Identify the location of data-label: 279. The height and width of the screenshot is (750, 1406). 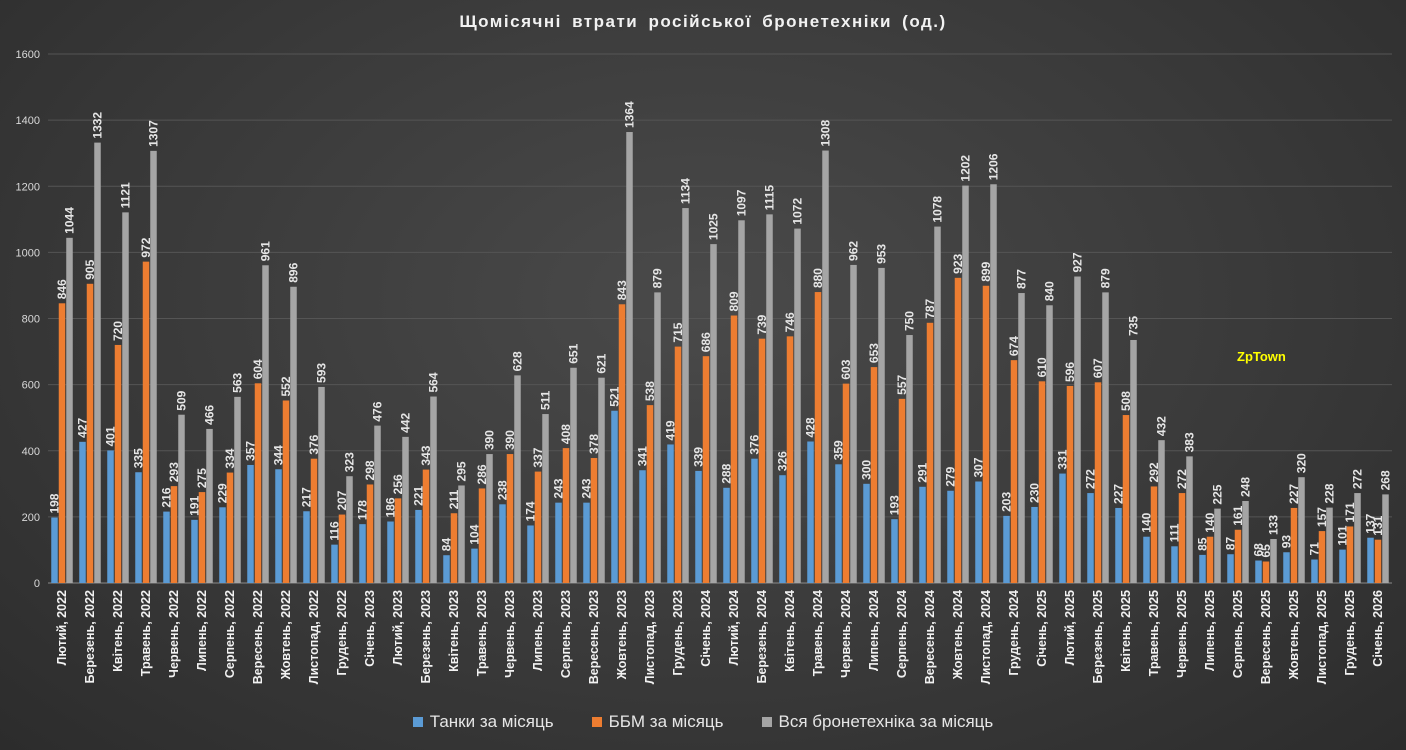
(951, 476).